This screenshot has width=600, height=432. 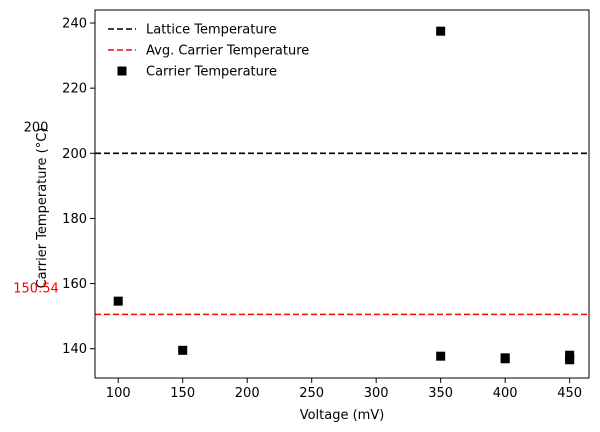 I want to click on reference-line-annotation-0: 200, so click(x=36, y=127).